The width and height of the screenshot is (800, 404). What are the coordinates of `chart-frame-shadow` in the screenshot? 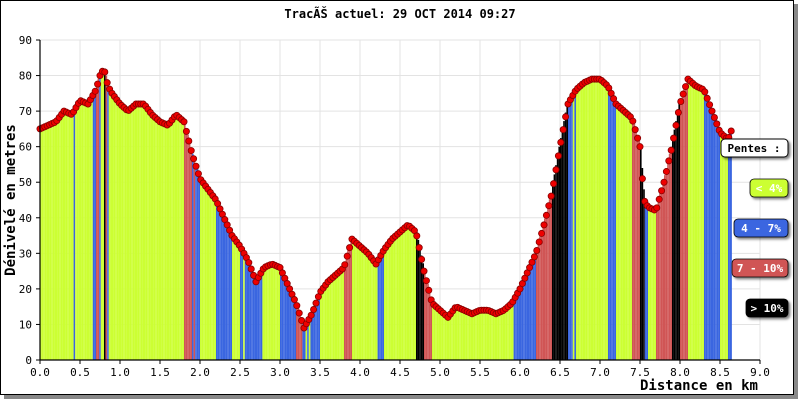 It's located at (796, 200).